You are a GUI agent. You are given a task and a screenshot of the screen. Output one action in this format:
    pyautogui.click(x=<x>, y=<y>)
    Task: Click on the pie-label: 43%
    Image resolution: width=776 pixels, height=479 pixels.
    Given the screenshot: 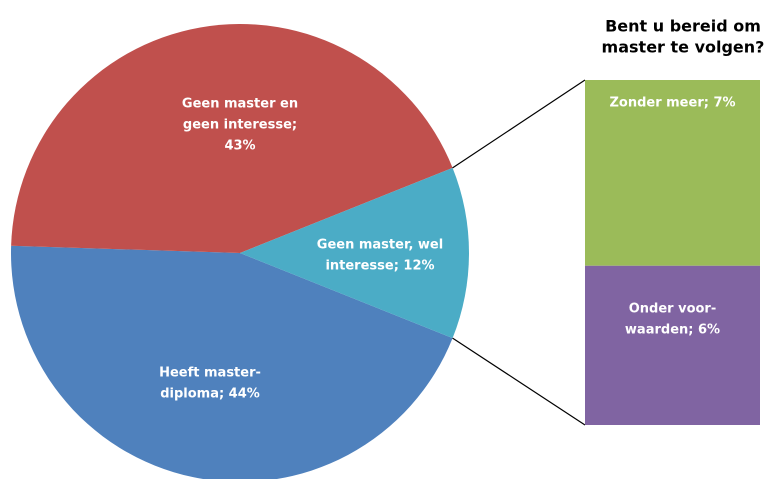 What is the action you would take?
    pyautogui.click(x=239, y=146)
    